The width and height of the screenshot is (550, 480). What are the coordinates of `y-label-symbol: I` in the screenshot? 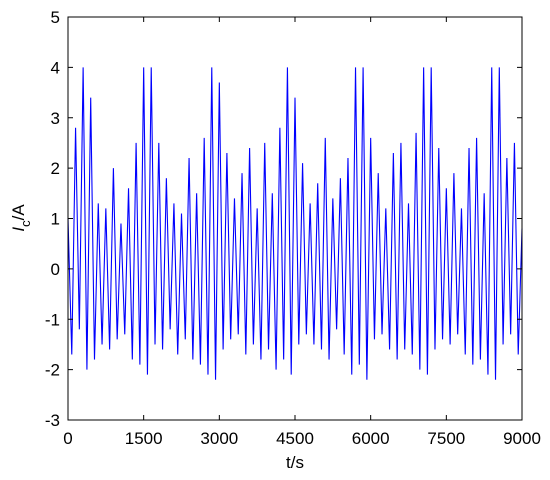 It's located at (18, 229).